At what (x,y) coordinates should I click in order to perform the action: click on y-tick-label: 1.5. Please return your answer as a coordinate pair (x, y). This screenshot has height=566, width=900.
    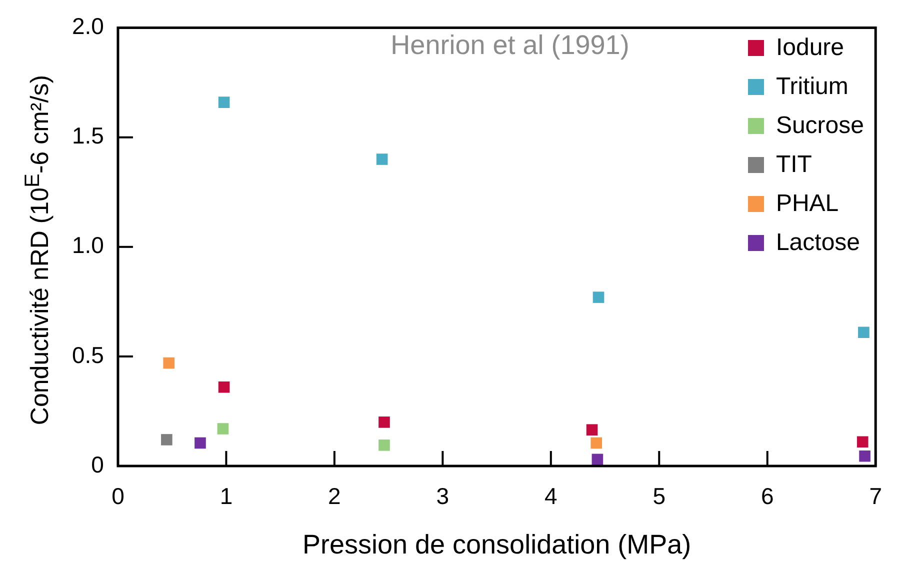
    Looking at the image, I should click on (88, 135).